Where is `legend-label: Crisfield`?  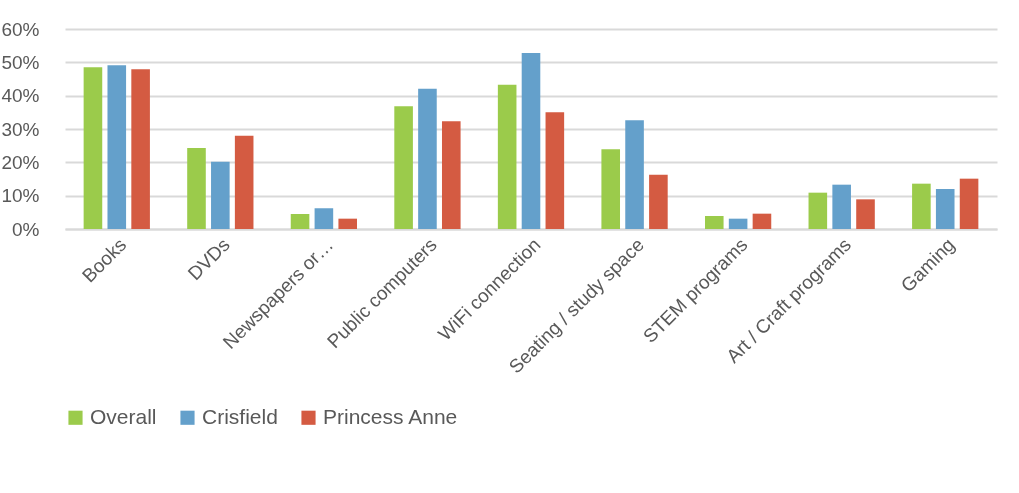 legend-label: Crisfield is located at coordinates (240, 416).